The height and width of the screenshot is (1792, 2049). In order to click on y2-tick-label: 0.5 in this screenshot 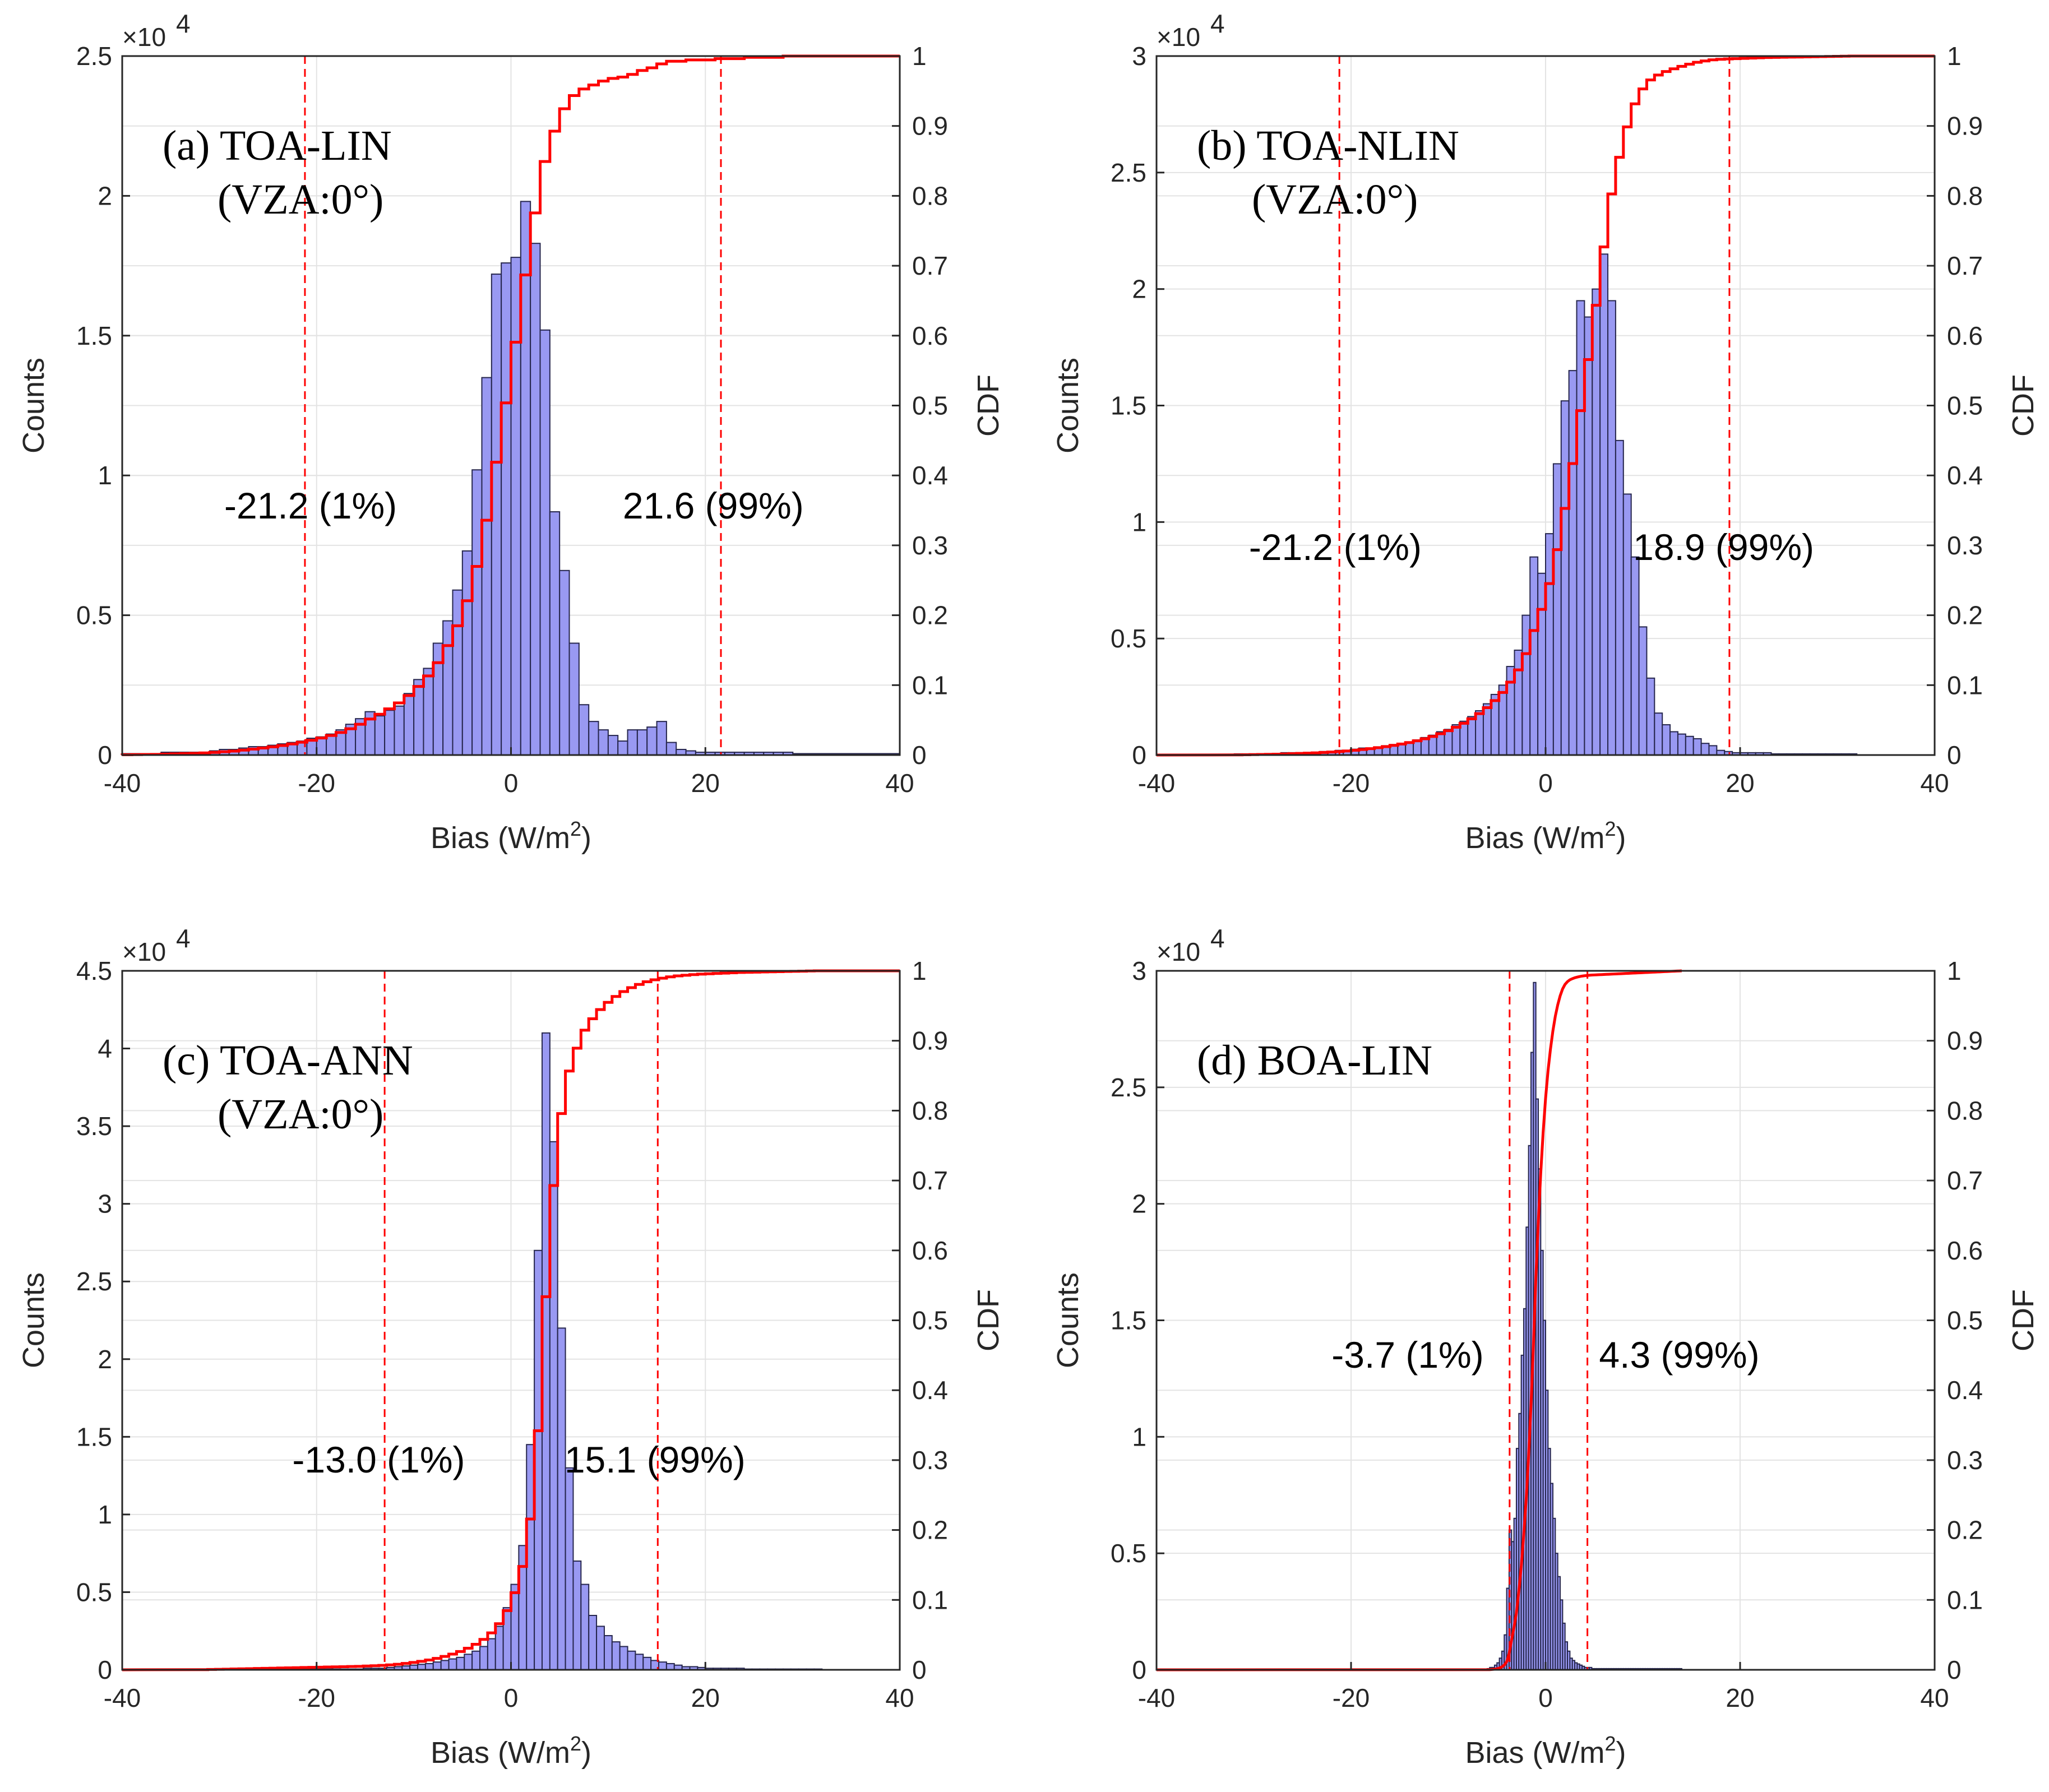, I will do `click(930, 1321)`.